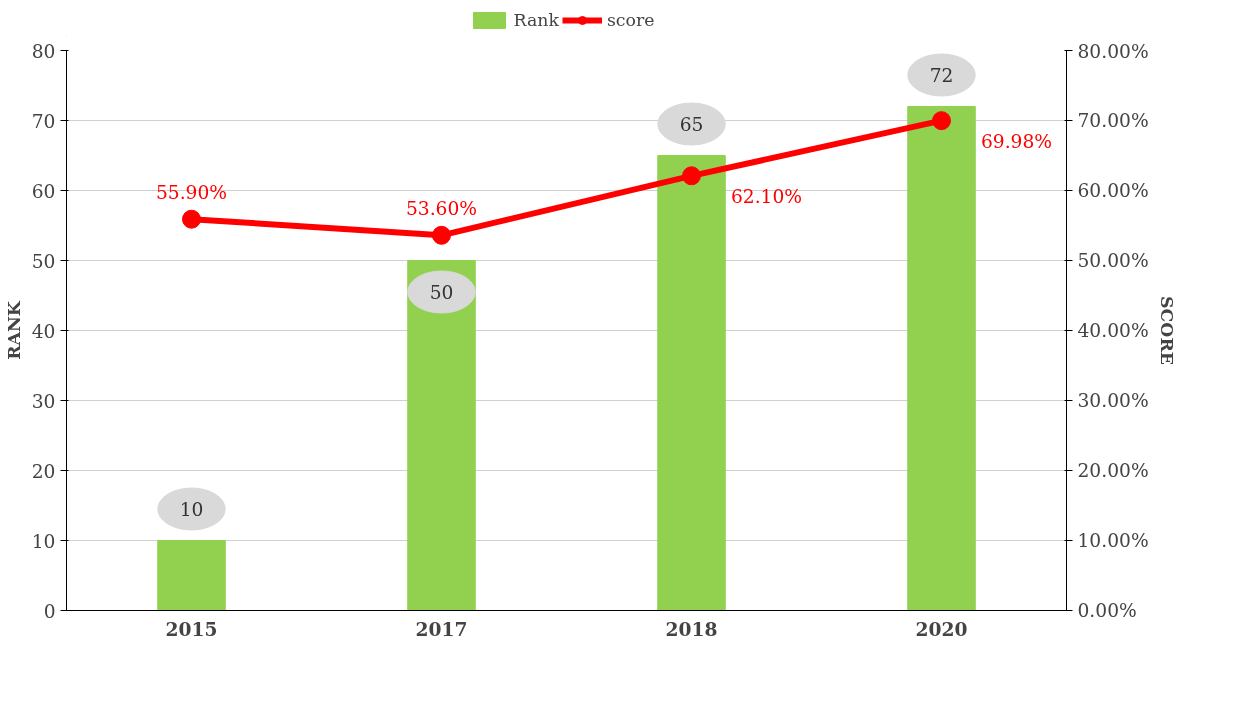 The width and height of the screenshot is (1239, 706). What do you see at coordinates (1113, 400) in the screenshot?
I see `y2-tick-label: 30.00%` at bounding box center [1113, 400].